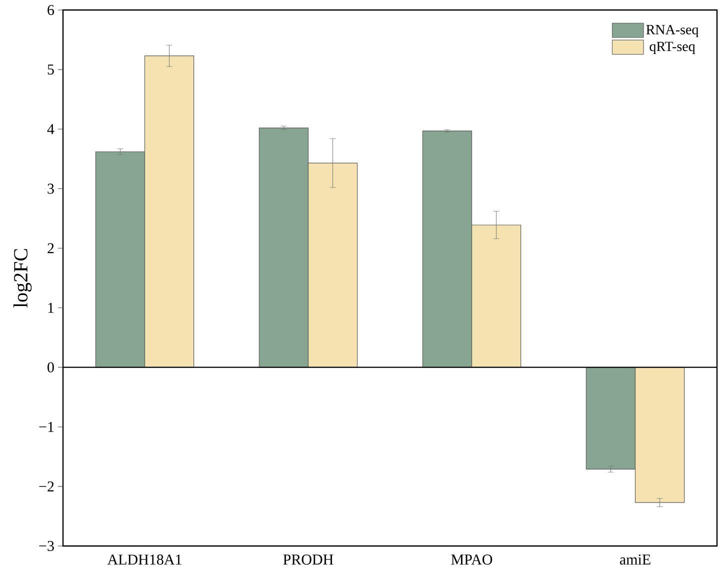  I want to click on y-tick-label: 5, so click(51, 69).